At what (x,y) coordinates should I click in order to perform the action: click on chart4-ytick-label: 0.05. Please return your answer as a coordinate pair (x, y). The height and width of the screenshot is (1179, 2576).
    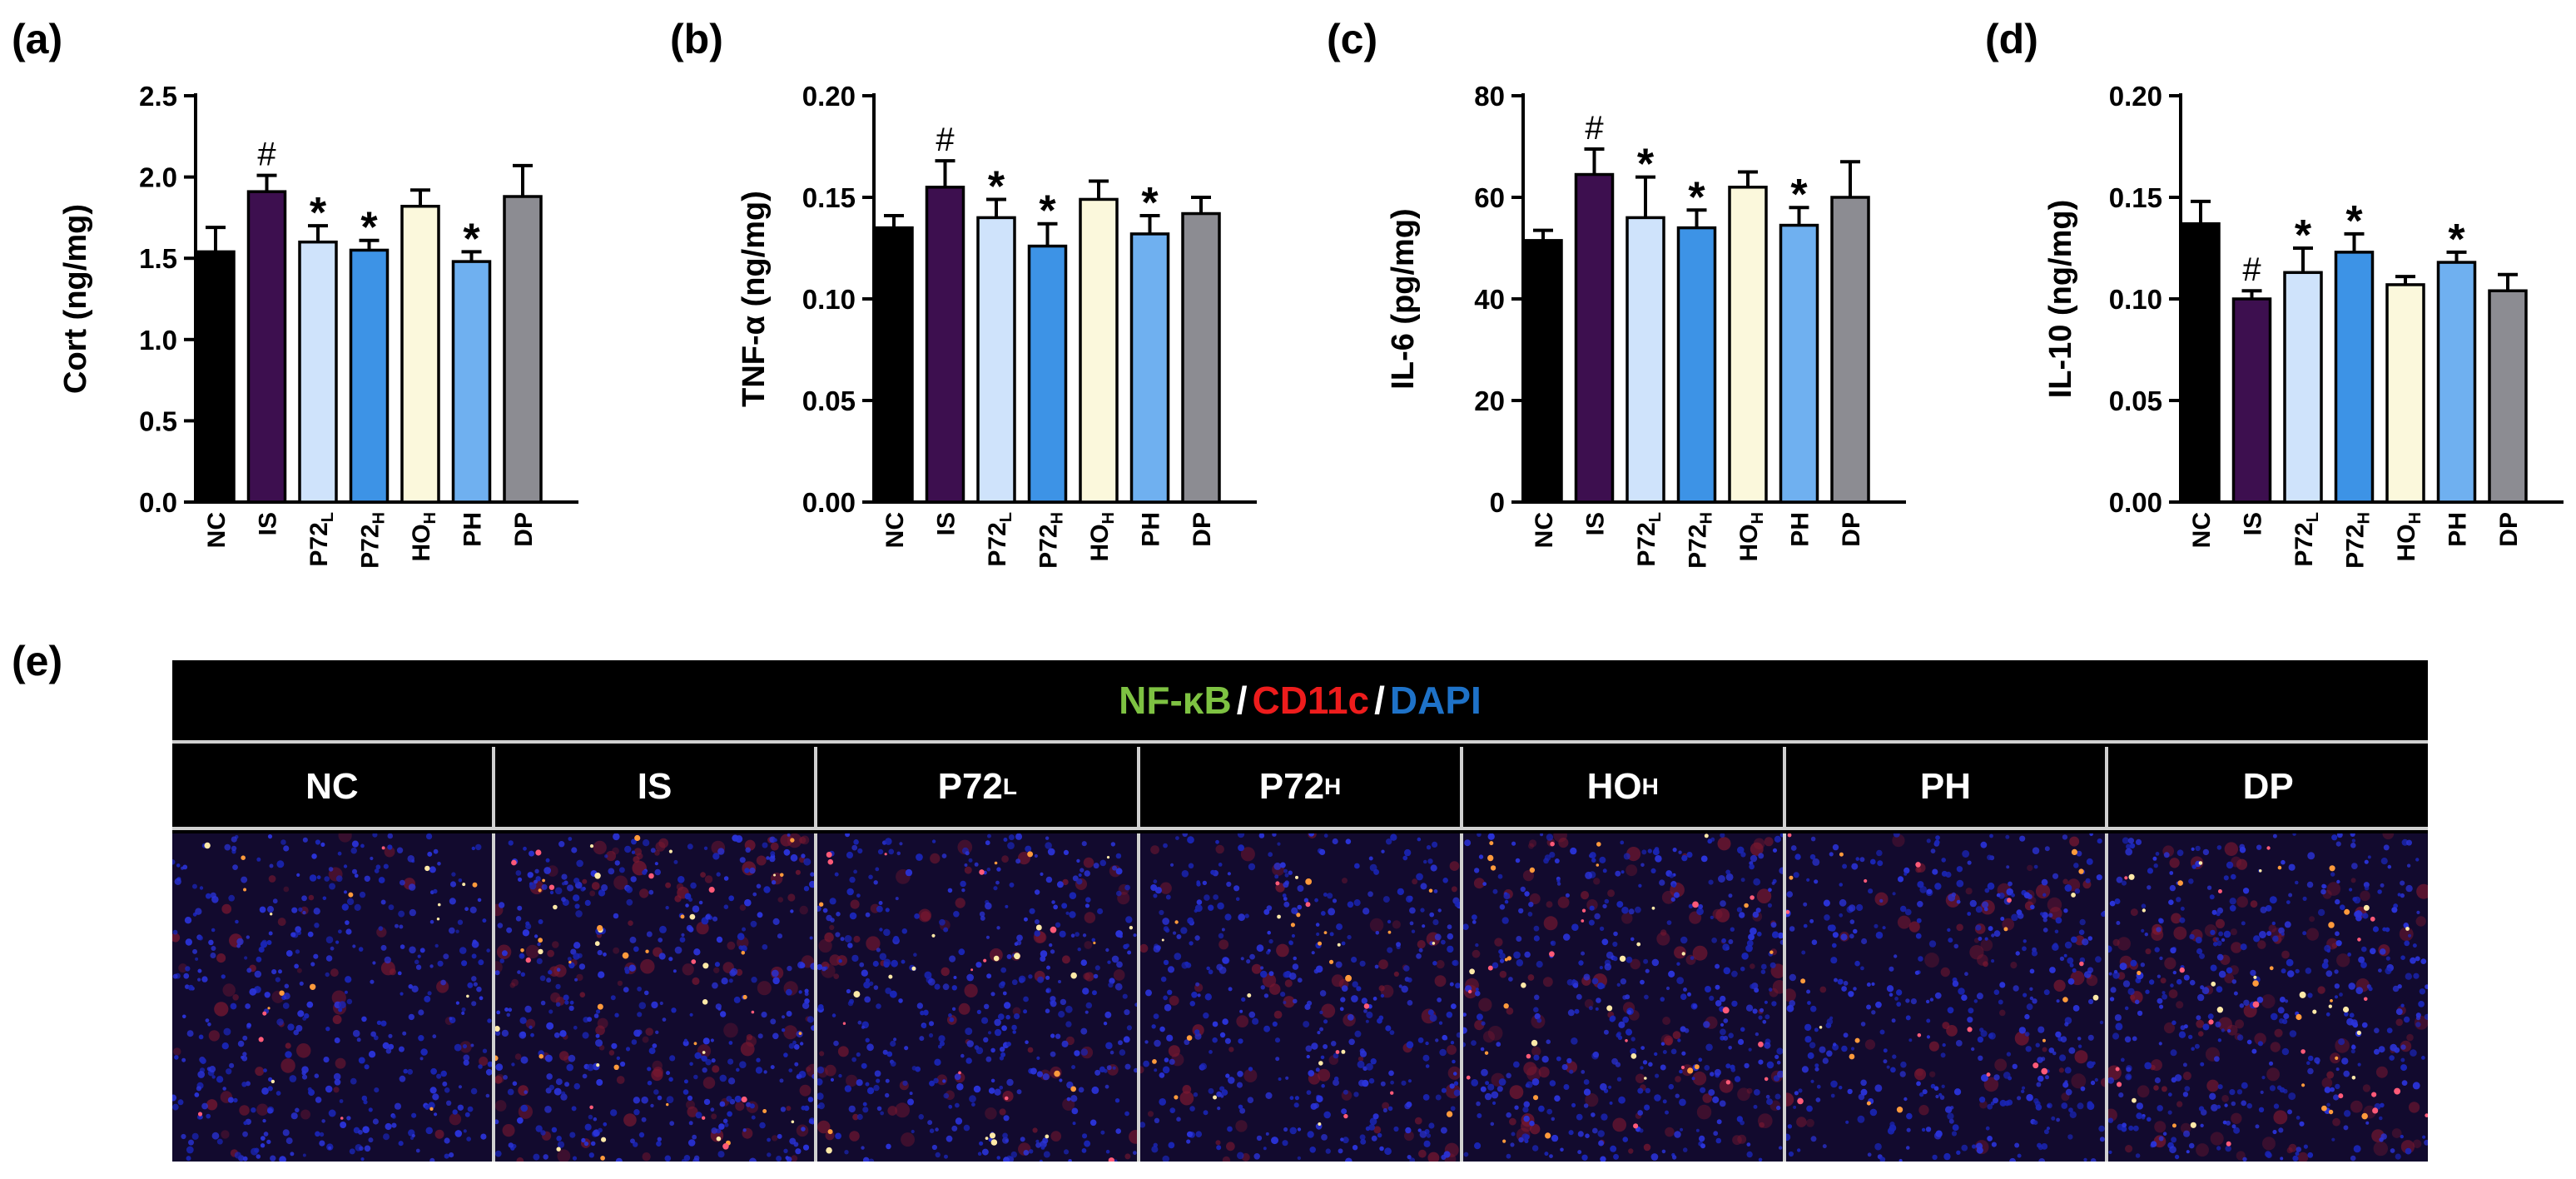
    Looking at the image, I should click on (2135, 401).